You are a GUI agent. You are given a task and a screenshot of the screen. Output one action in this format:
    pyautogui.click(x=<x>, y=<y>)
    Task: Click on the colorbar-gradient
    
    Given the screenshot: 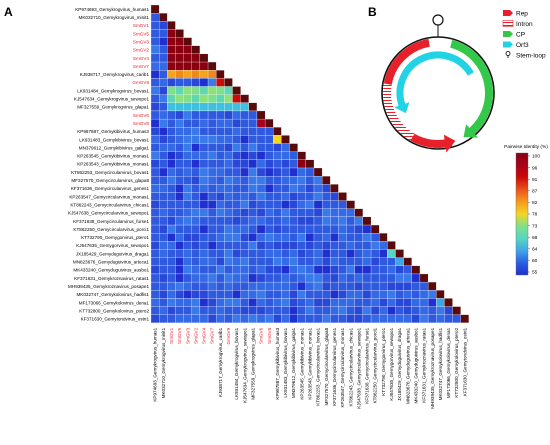 What is the action you would take?
    pyautogui.click(x=522, y=214)
    